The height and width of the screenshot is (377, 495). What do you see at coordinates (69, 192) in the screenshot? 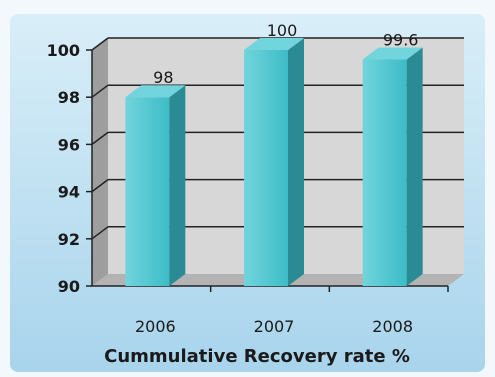
I see `y-tick-label: 94` at bounding box center [69, 192].